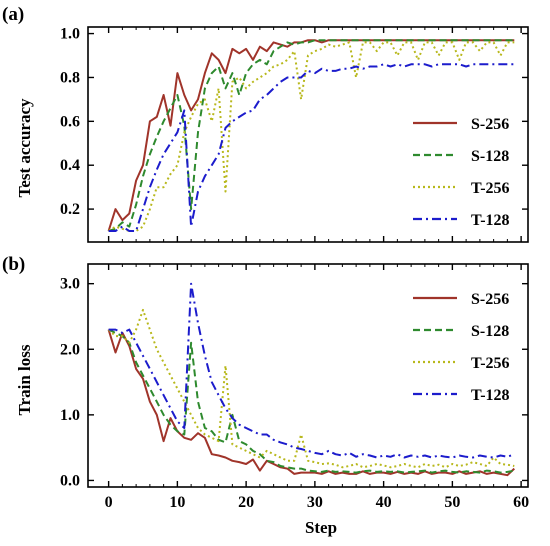 This screenshot has width=550, height=546. Describe the element at coordinates (490, 331) in the screenshot. I see `panel-b-legend-label-s-128: S-128` at that location.